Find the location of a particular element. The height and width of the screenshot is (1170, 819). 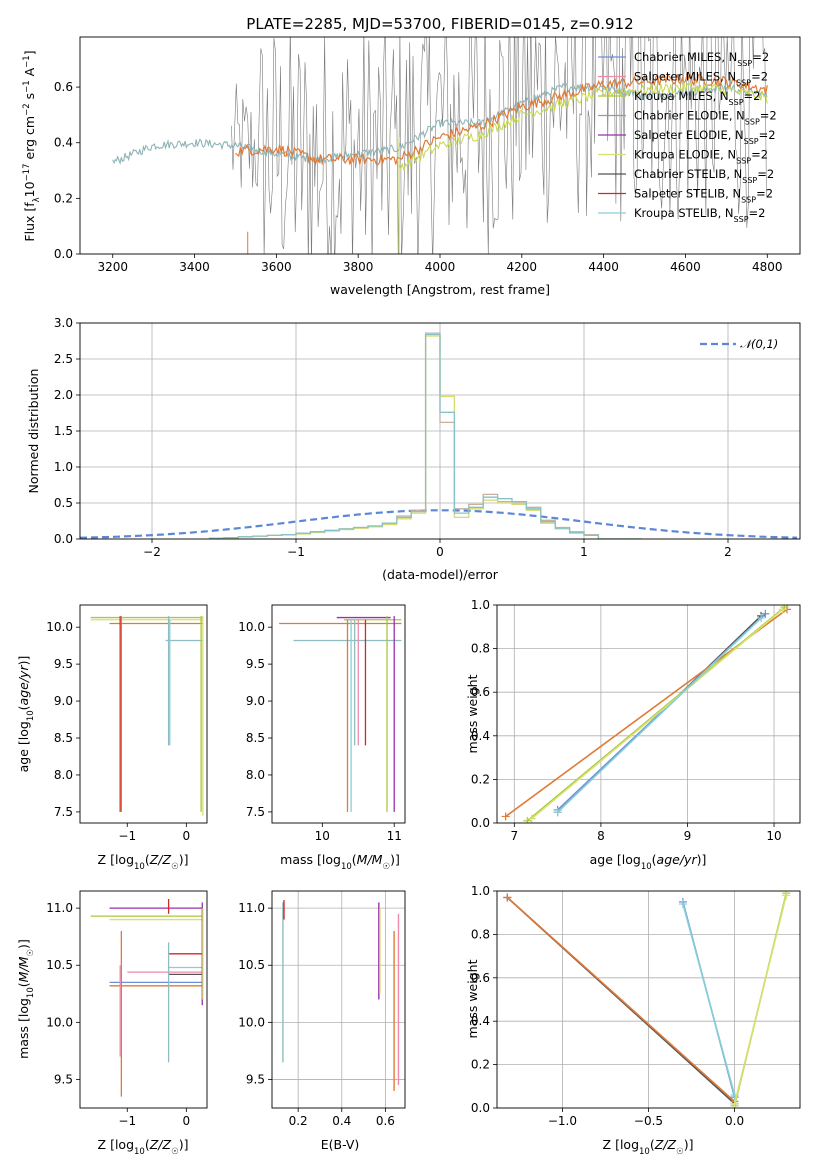

x-tick-label: 4200 is located at coordinates (522, 267).